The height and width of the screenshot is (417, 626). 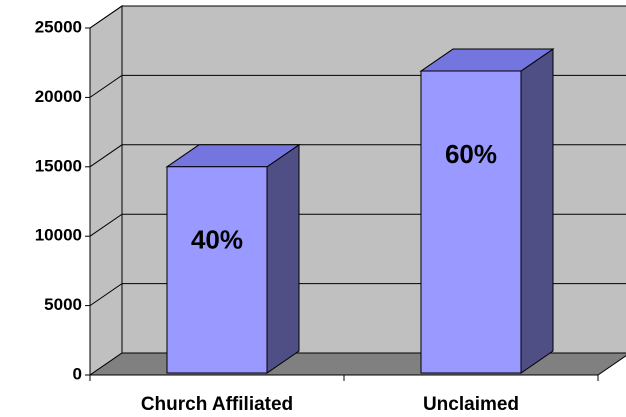 I want to click on y-tick-label: 20000, so click(x=58, y=96).